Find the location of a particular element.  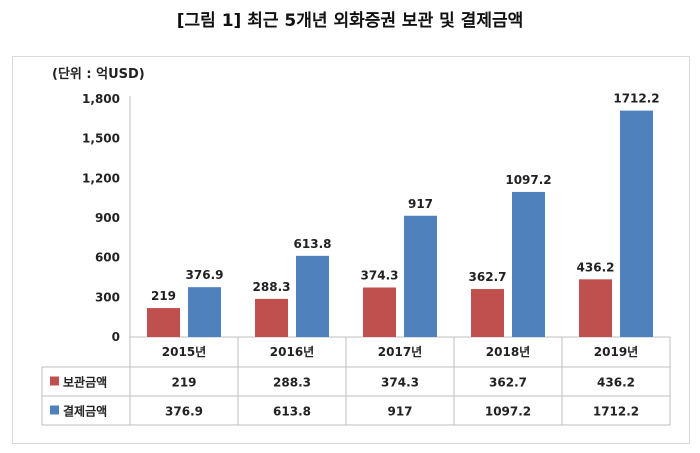

legend-label: 결제금액 is located at coordinates (85, 411).